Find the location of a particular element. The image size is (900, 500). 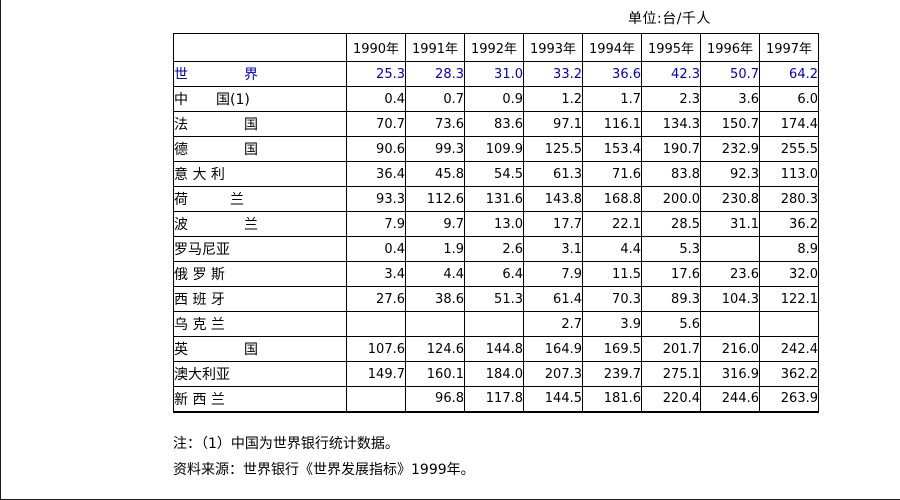

value-cell: 255.5 is located at coordinates (789, 149).